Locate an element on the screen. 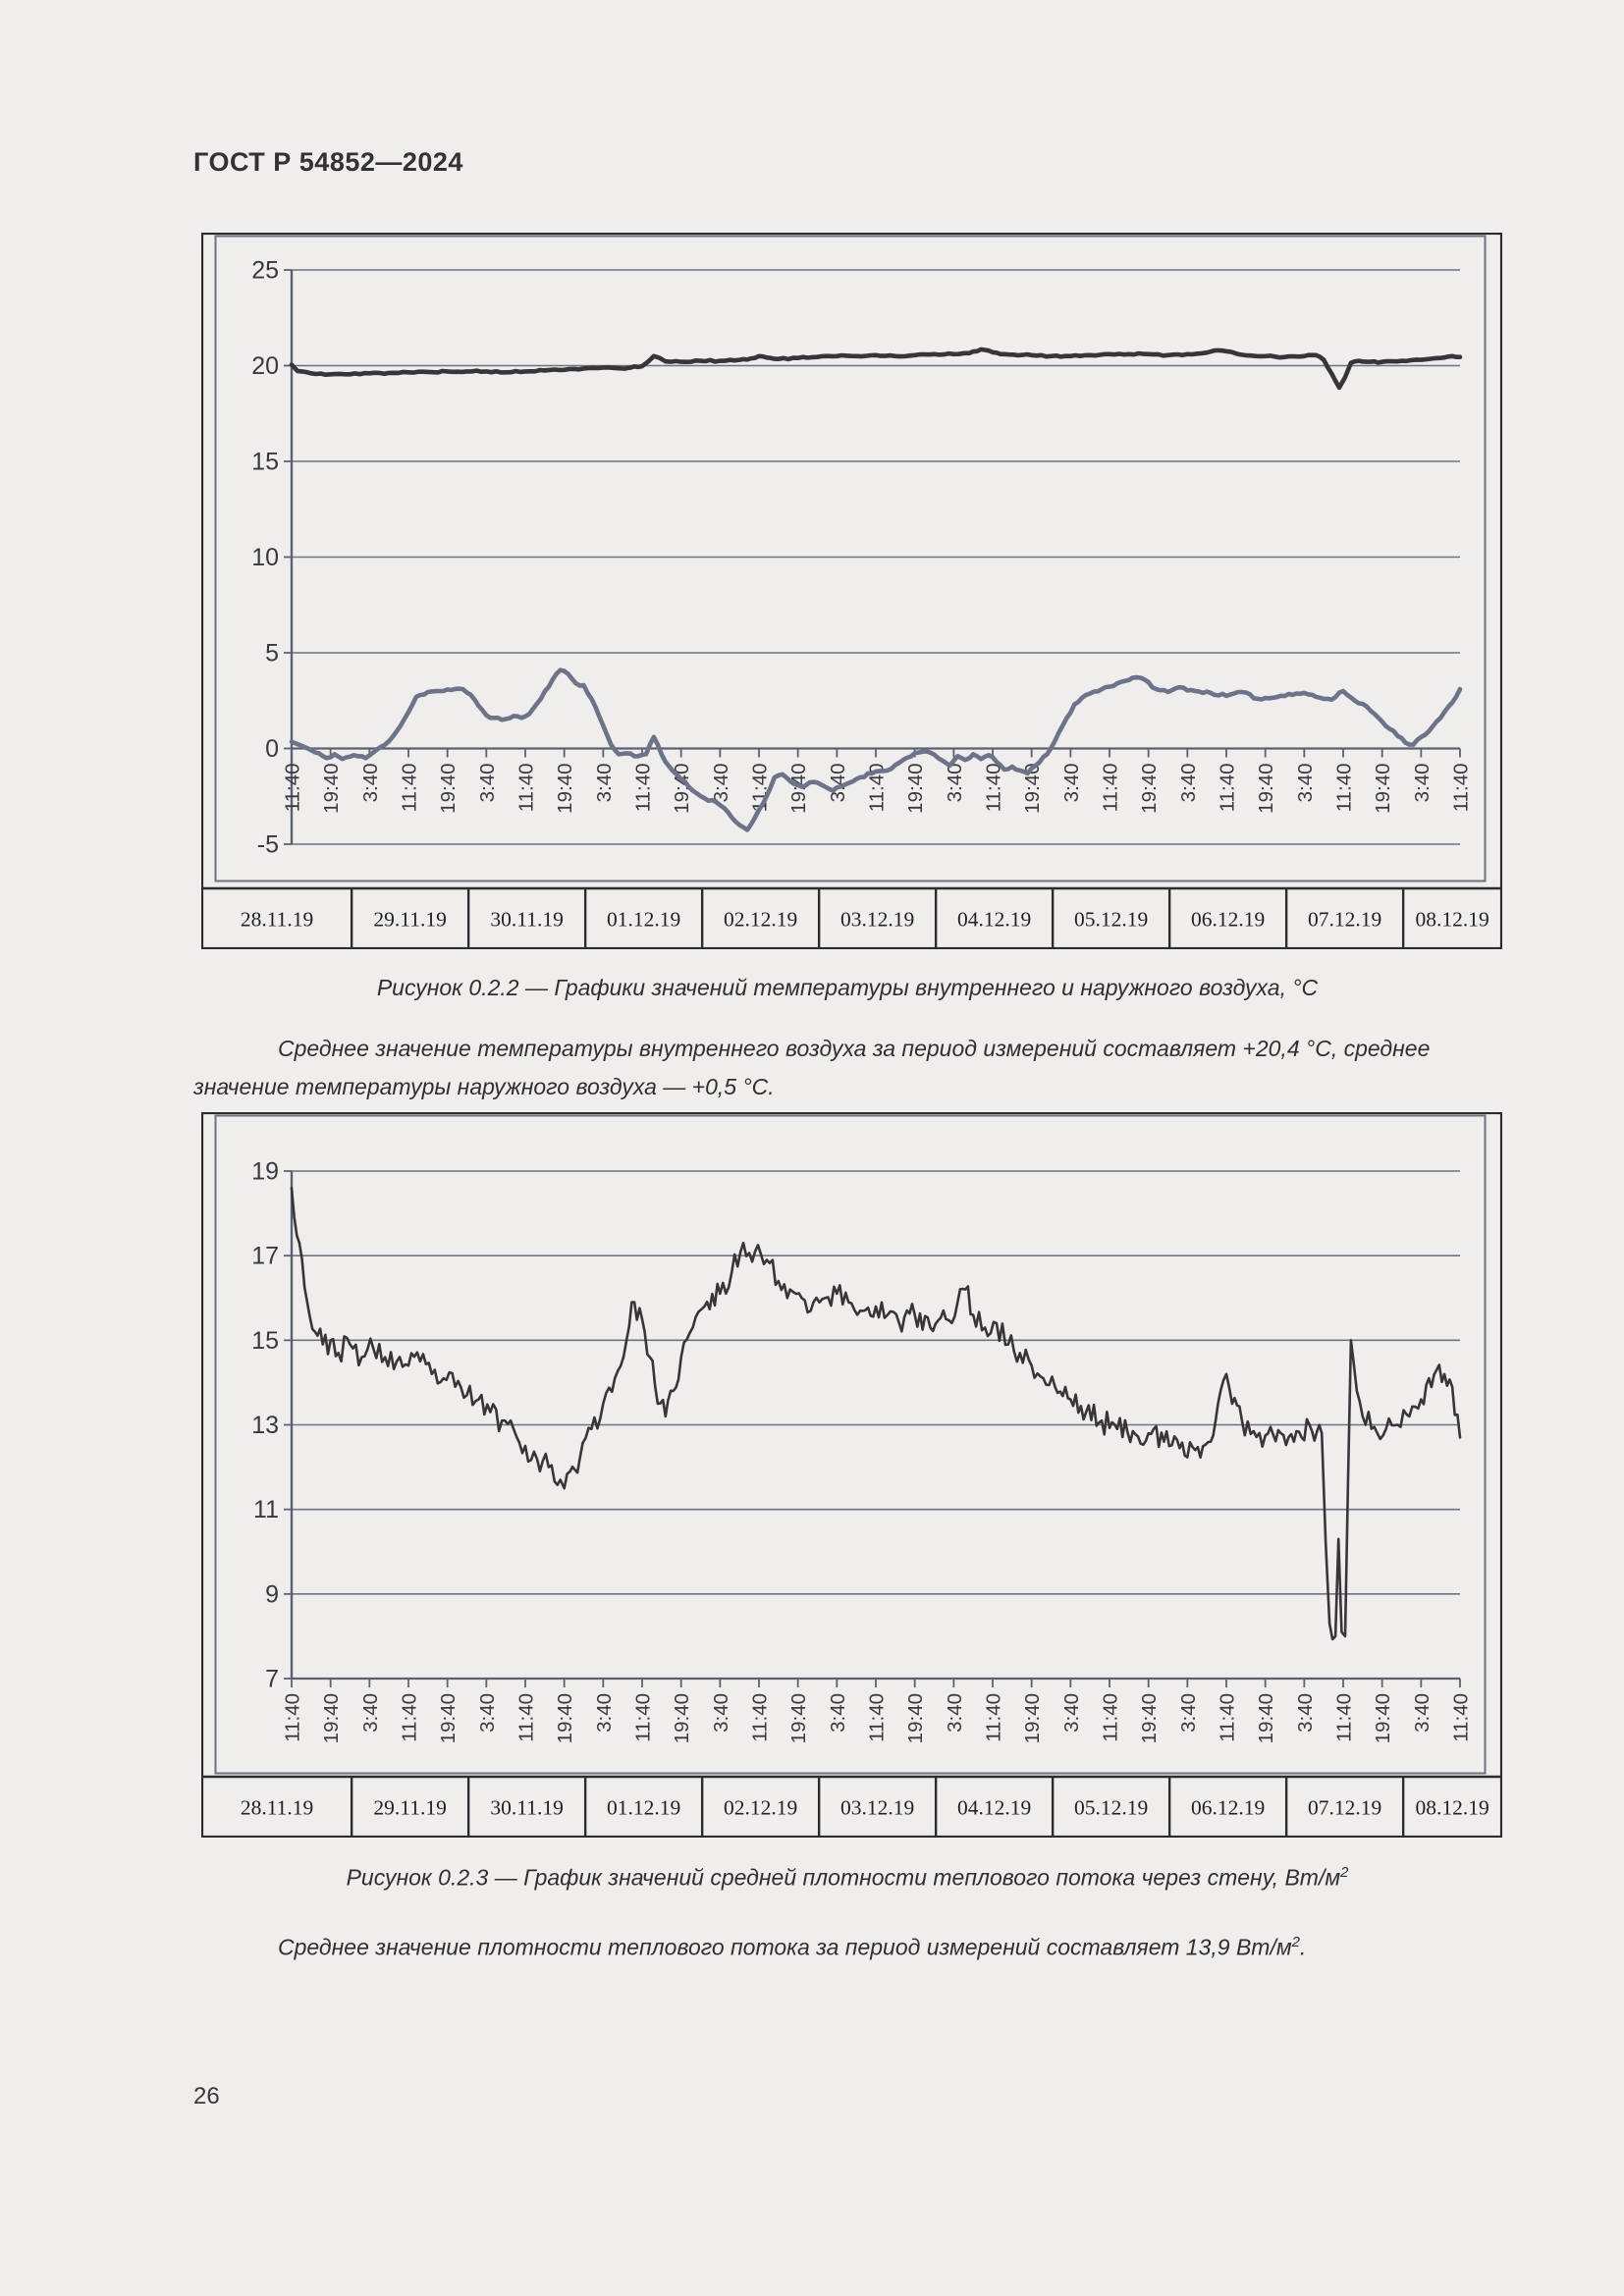 The image size is (1624, 2296). date-label: 02.12.19 is located at coordinates (760, 1808).